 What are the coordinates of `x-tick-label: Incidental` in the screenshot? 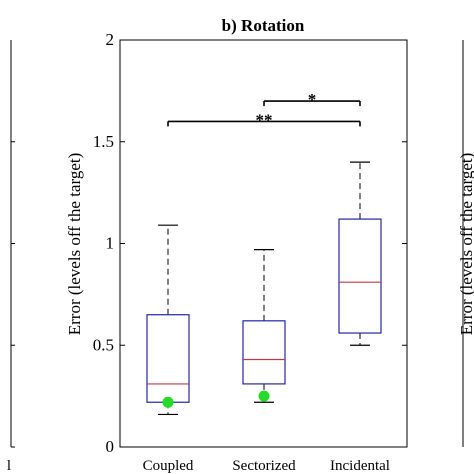 It's located at (360, 466).